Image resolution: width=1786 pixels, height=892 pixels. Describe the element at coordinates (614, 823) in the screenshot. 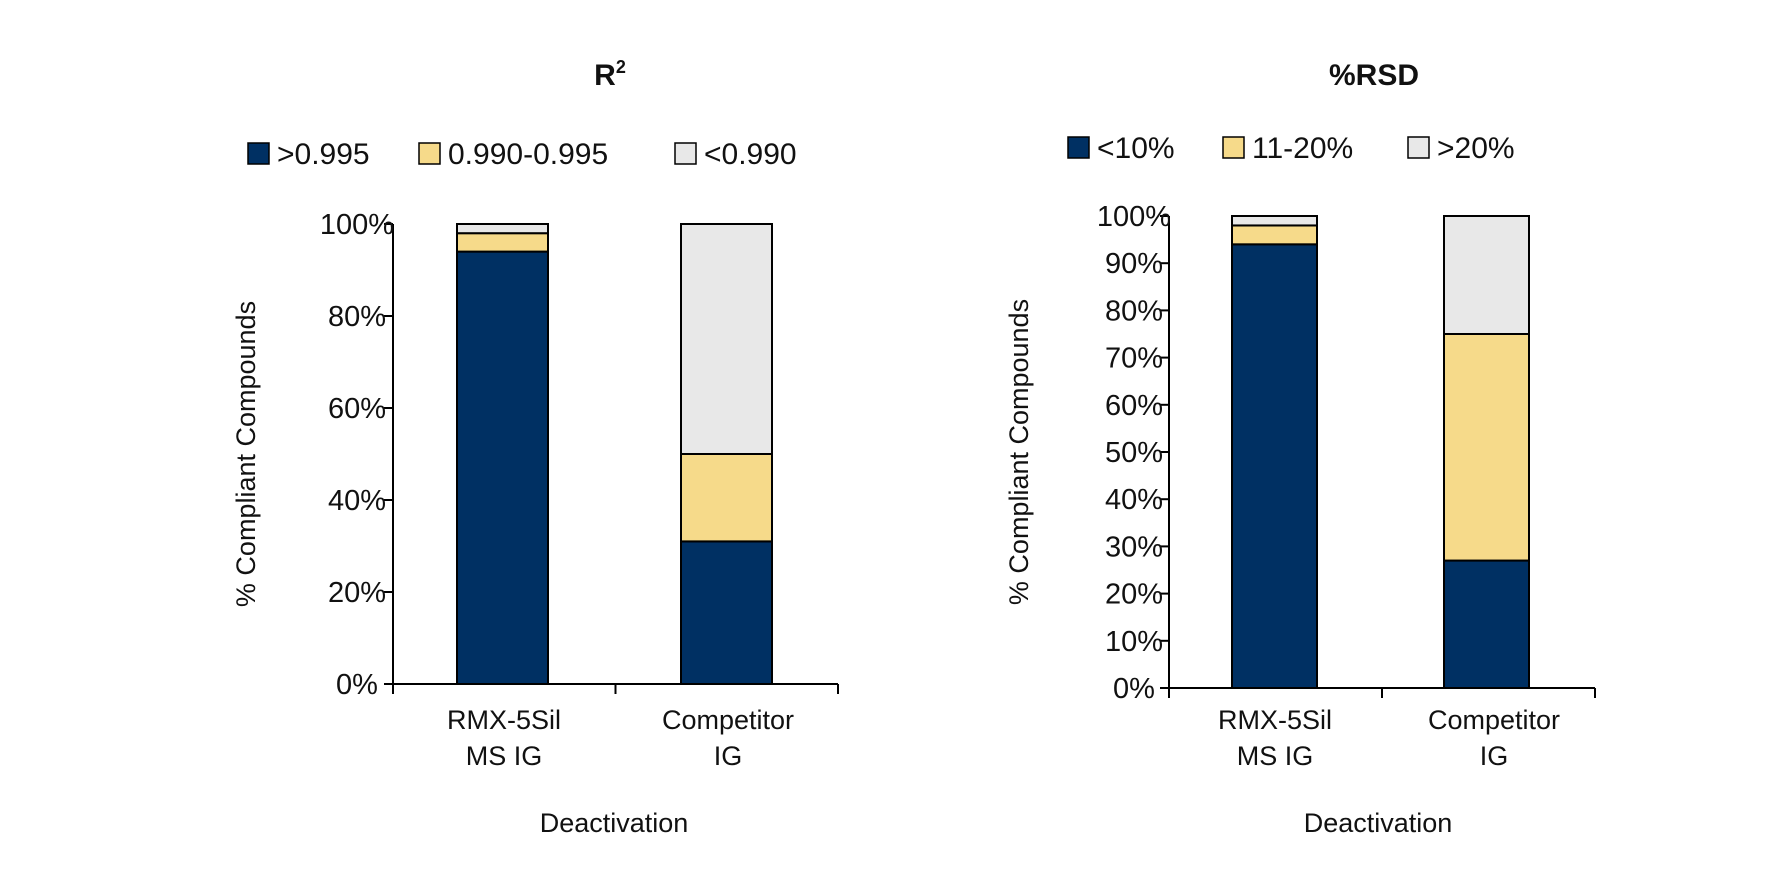

I see `chart-1-x-axis-title: Deactivation` at that location.